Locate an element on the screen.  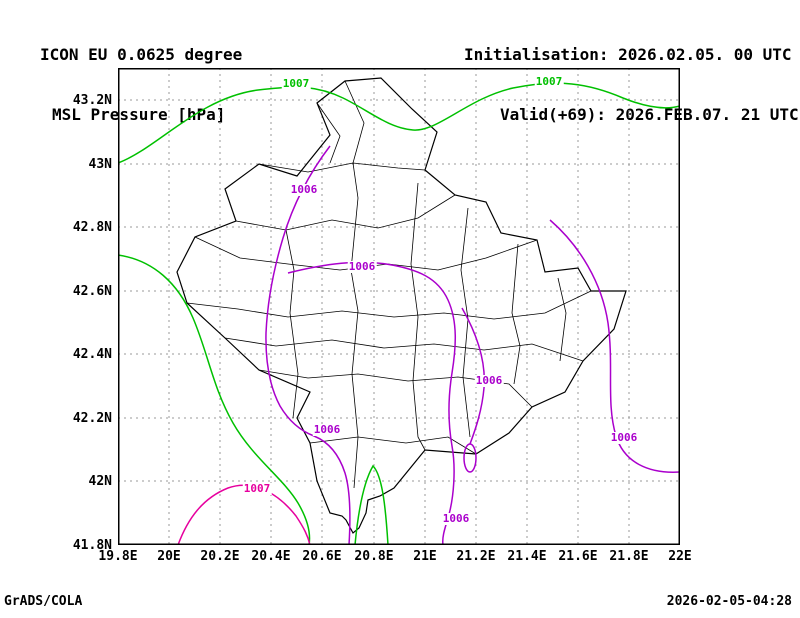
y-axis-tick-label: 41.8N is located at coordinates (92, 545).